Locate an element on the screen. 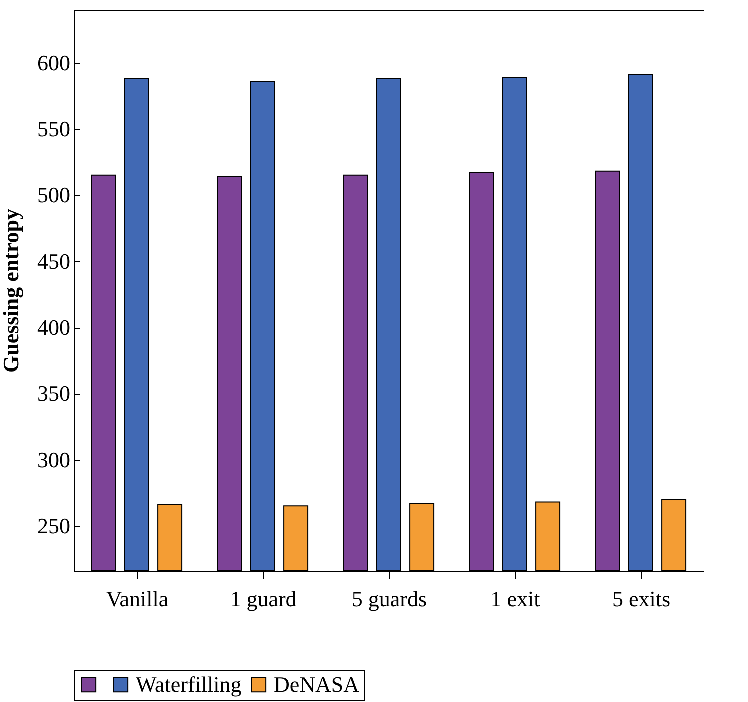  y-tick-label: 450 is located at coordinates (54, 261).